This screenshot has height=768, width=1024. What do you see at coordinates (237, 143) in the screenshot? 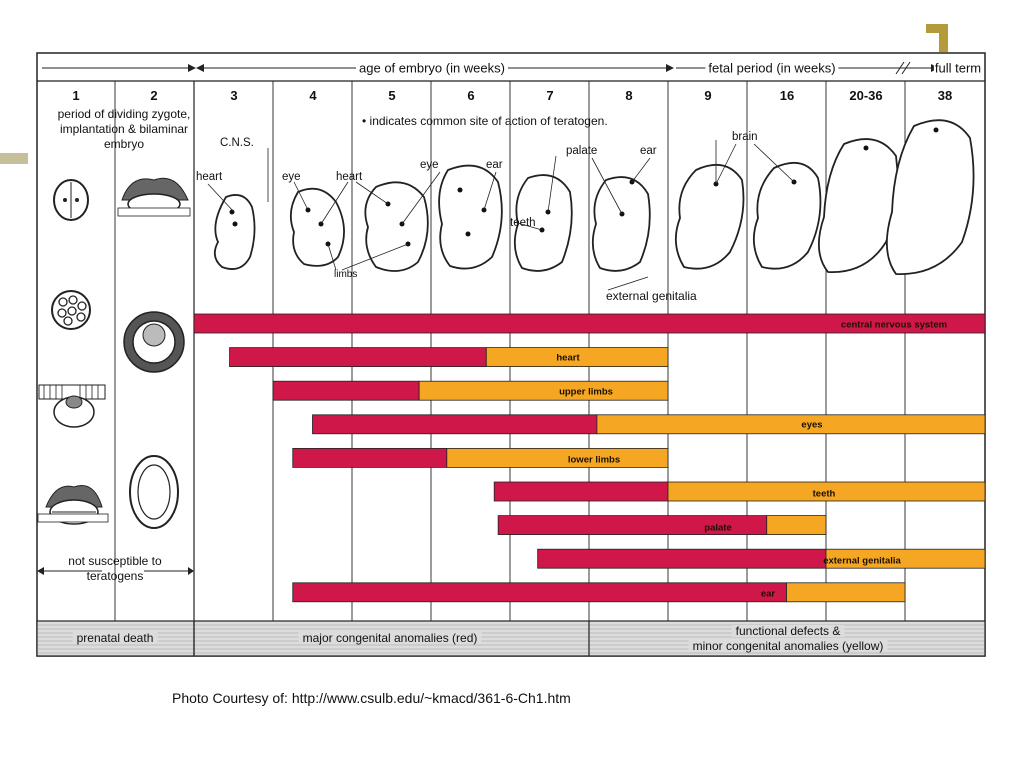
I see `cns-label: C.N.S.` at bounding box center [237, 143].